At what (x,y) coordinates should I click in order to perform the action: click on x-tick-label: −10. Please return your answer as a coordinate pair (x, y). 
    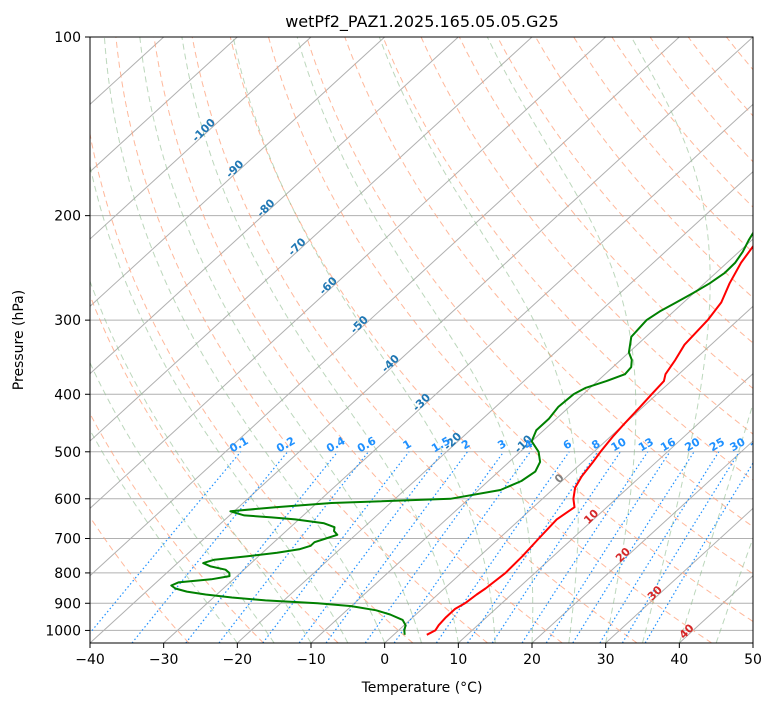
    Looking at the image, I should click on (311, 660).